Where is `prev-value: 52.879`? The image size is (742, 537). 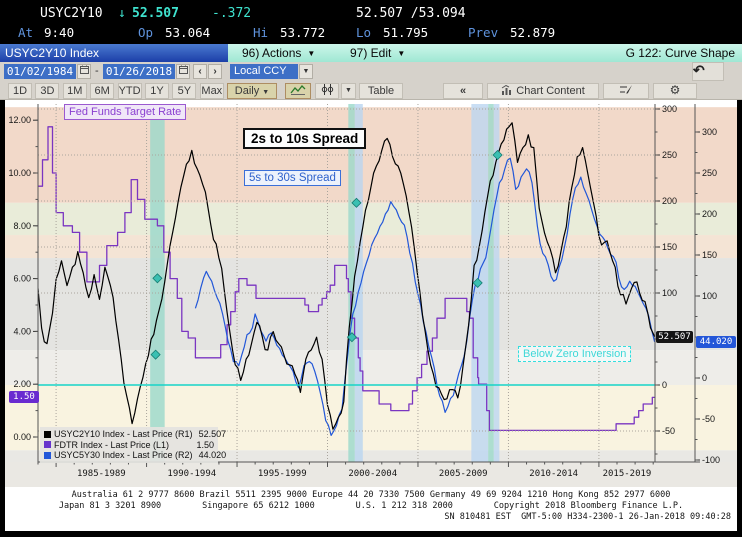 prev-value: 52.879 is located at coordinates (533, 32).